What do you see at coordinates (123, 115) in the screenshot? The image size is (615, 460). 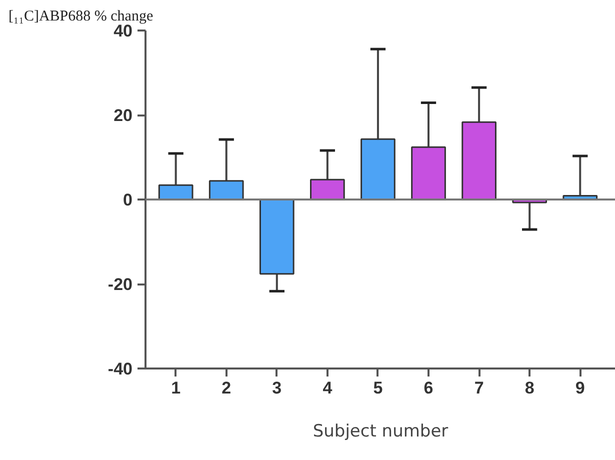 I see `y-tick-label: 20` at bounding box center [123, 115].